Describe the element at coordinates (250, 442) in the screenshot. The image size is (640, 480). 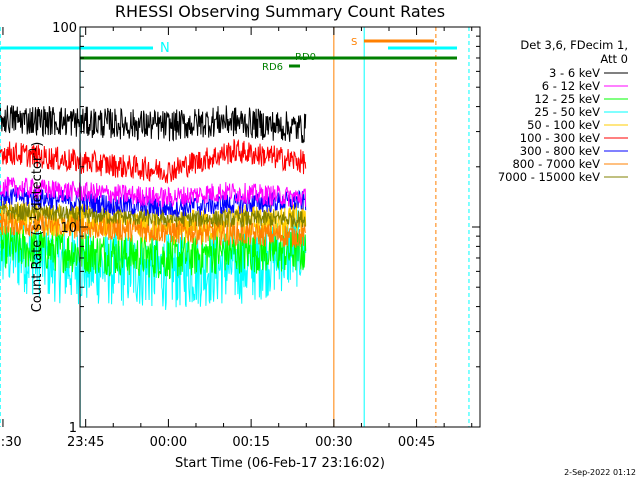
I see `x-tick-label: 00:15` at that location.